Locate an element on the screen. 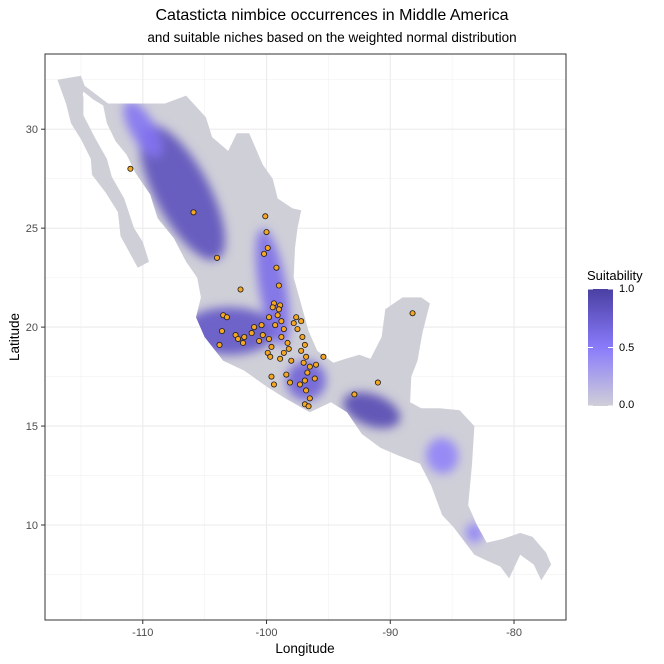 The width and height of the screenshot is (664, 664). legend-label-high: 1.0 is located at coordinates (627, 289).